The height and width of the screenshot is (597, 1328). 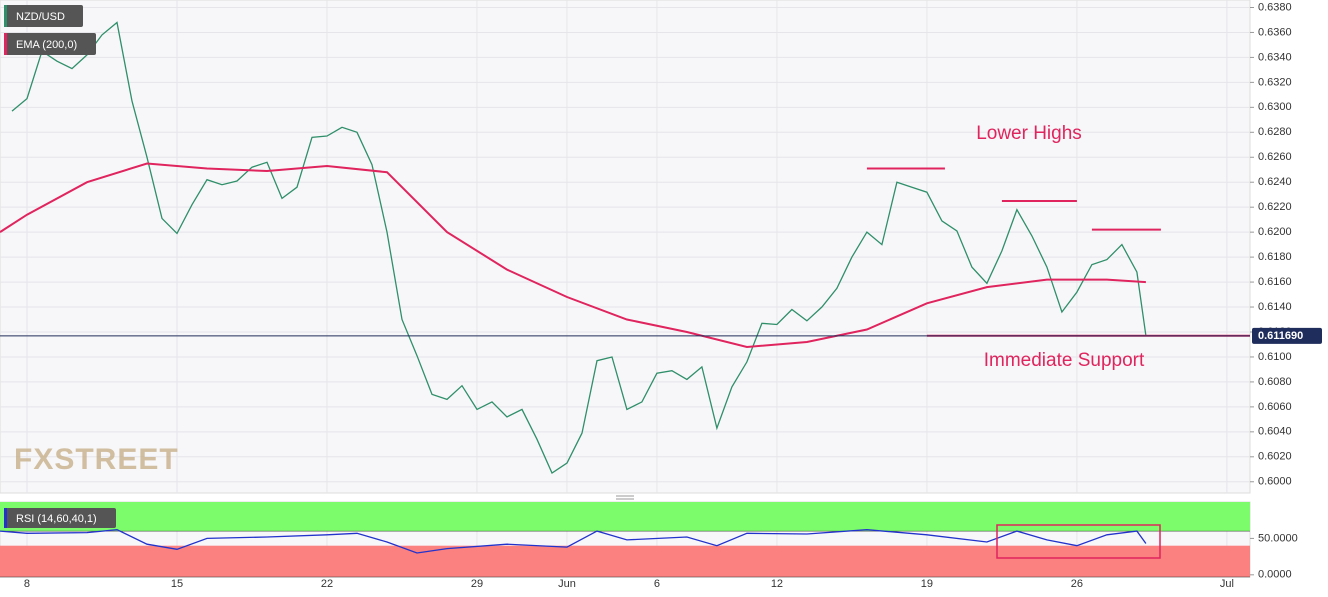 What do you see at coordinates (56, 519) in the screenshot?
I see `legend-label: RSI (14,60,40,1)` at bounding box center [56, 519].